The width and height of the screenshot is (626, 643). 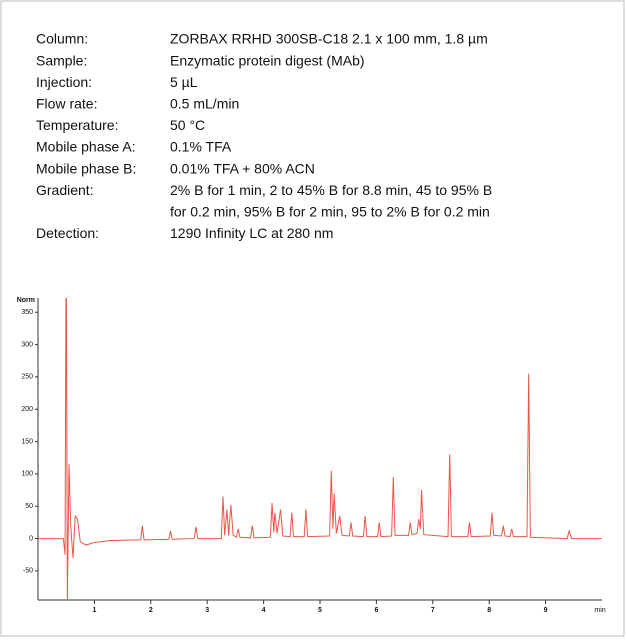 I want to click on x-tick-label: 9, so click(x=546, y=610).